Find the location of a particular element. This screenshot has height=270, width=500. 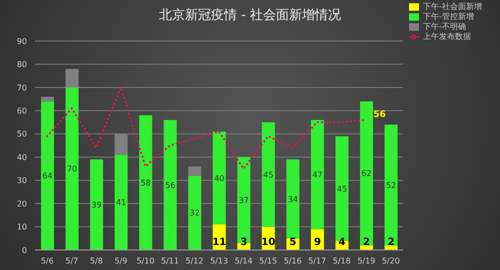

data-label: 37 is located at coordinates (243, 200).